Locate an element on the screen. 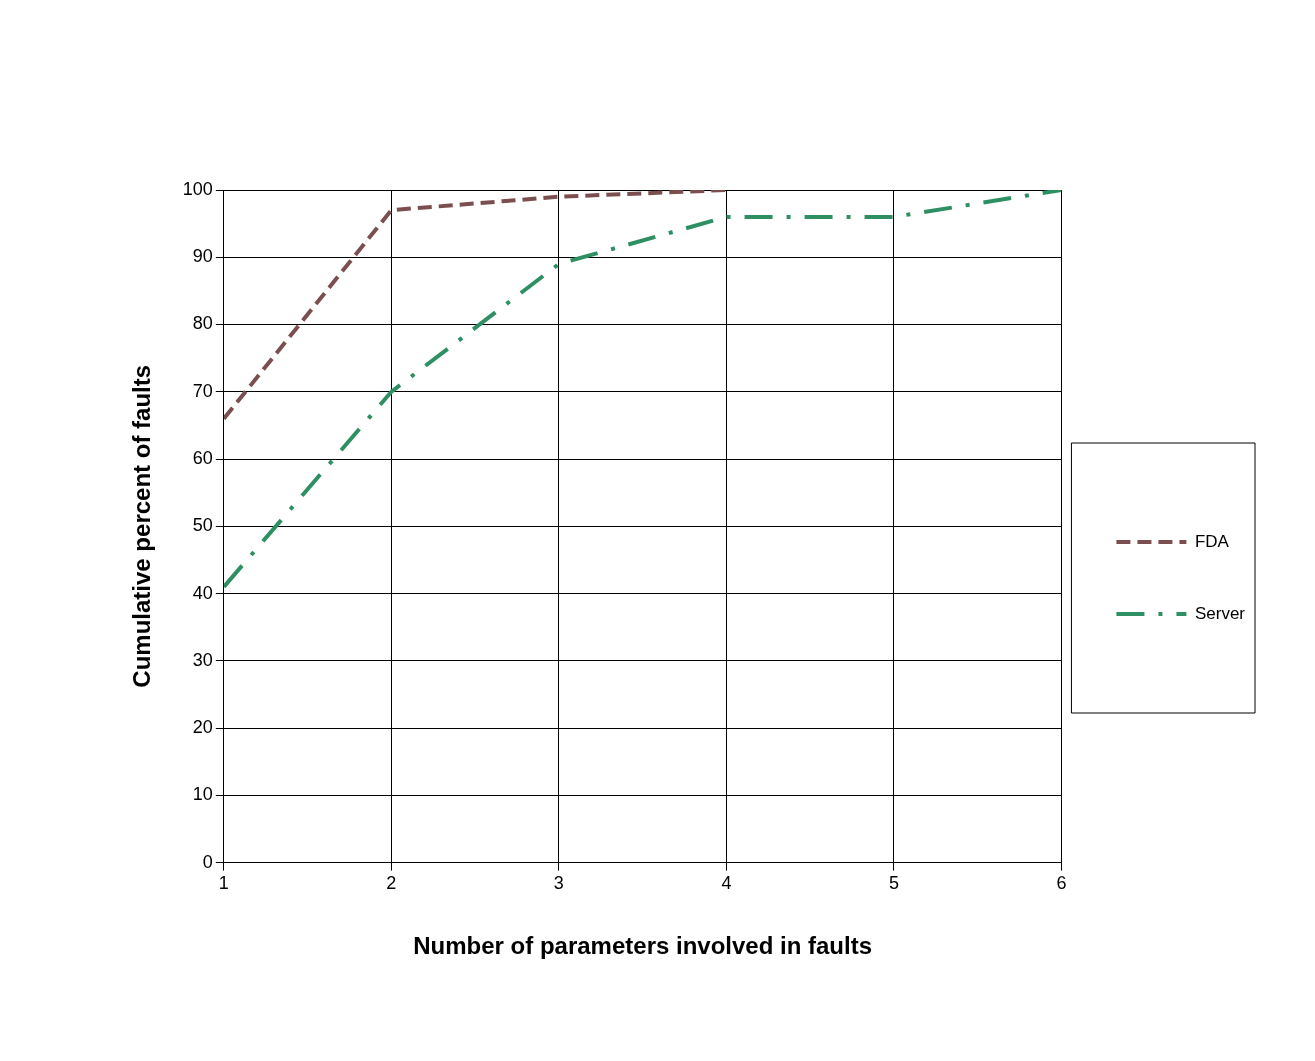  y-tick-label: 90 is located at coordinates (202, 256).